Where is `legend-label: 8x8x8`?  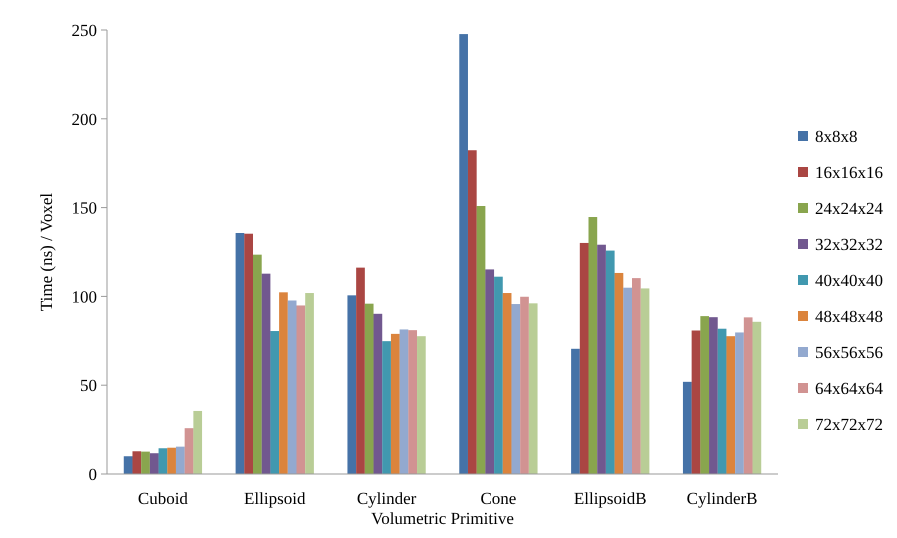 legend-label: 8x8x8 is located at coordinates (836, 136).